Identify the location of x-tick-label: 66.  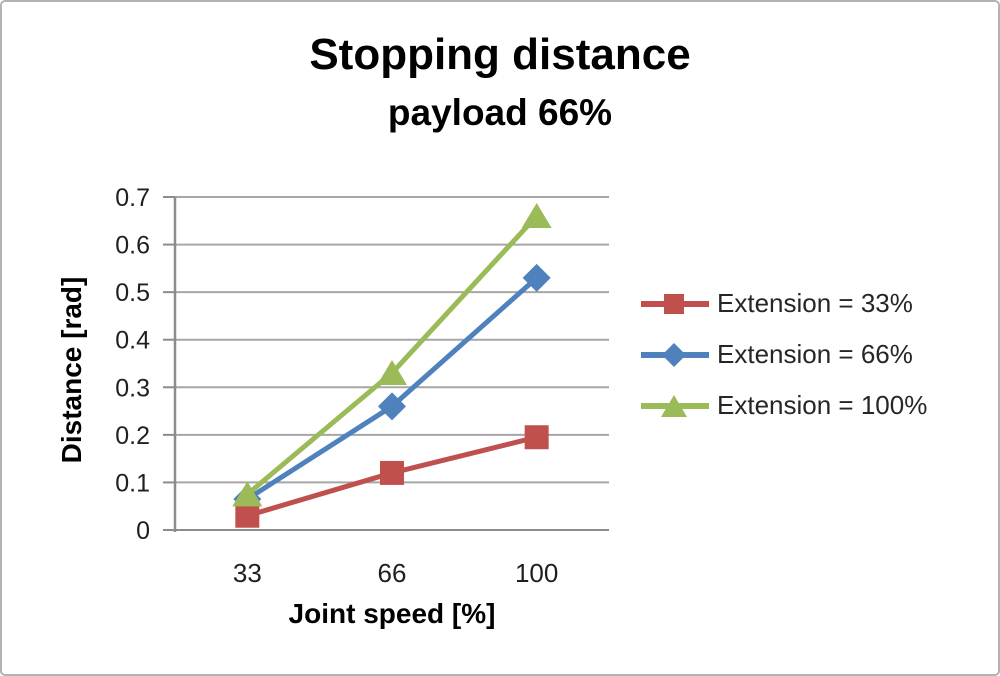
(392, 573).